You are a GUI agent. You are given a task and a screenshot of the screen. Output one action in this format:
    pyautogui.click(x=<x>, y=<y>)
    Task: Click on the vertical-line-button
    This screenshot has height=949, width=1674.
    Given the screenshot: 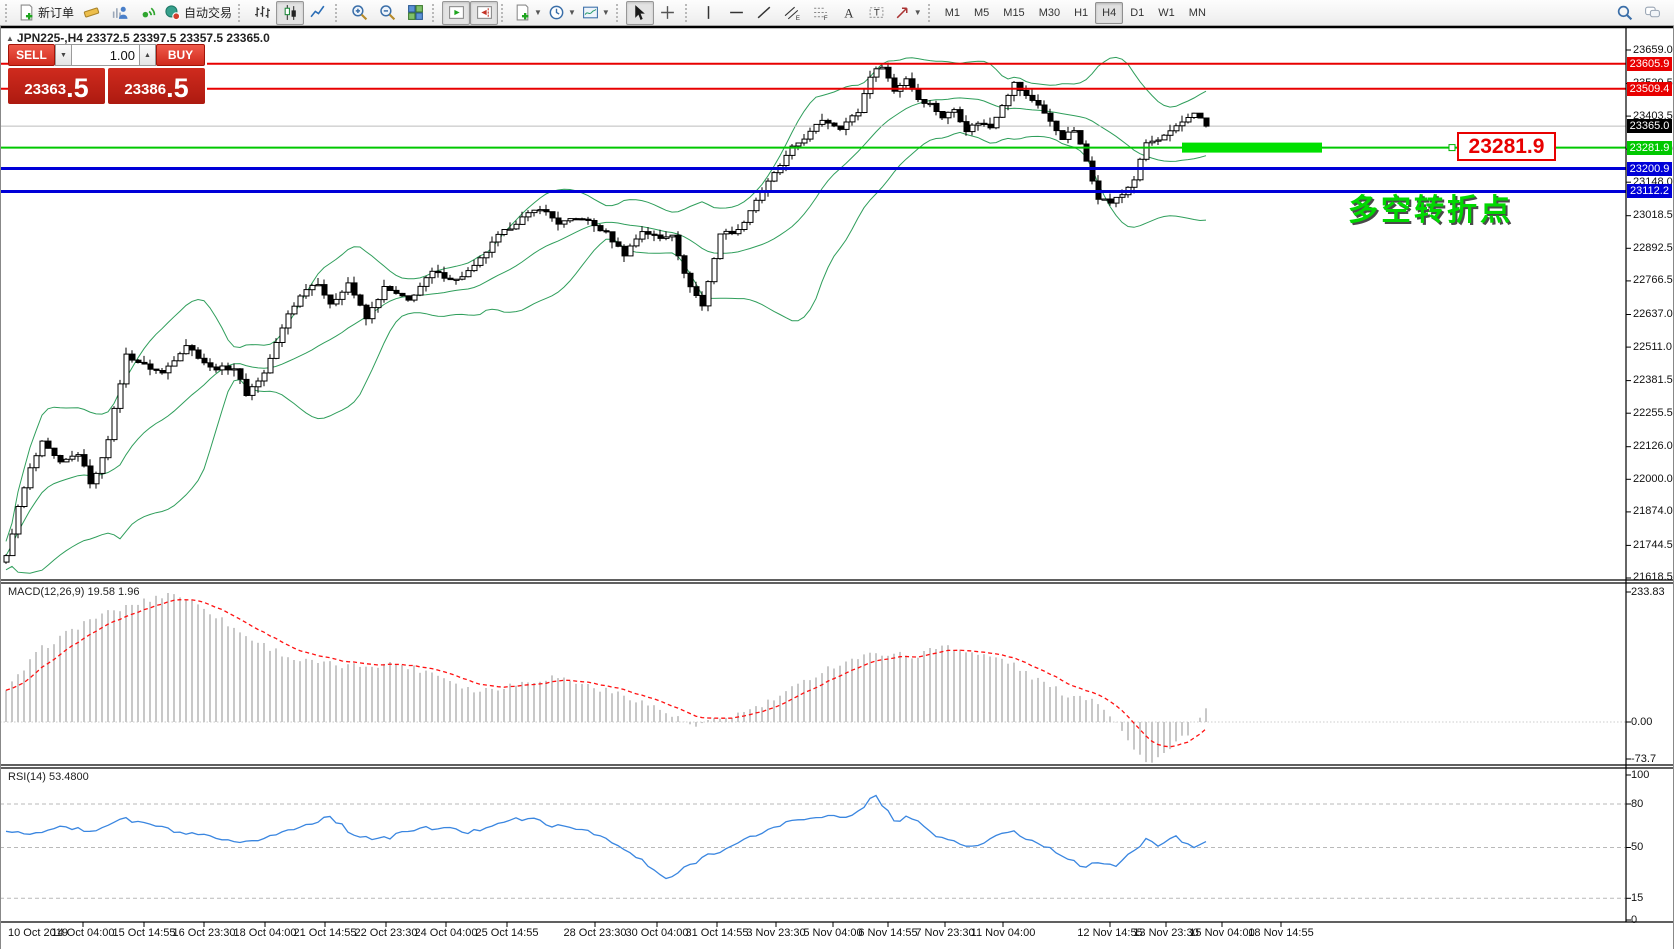 What is the action you would take?
    pyautogui.click(x=709, y=13)
    